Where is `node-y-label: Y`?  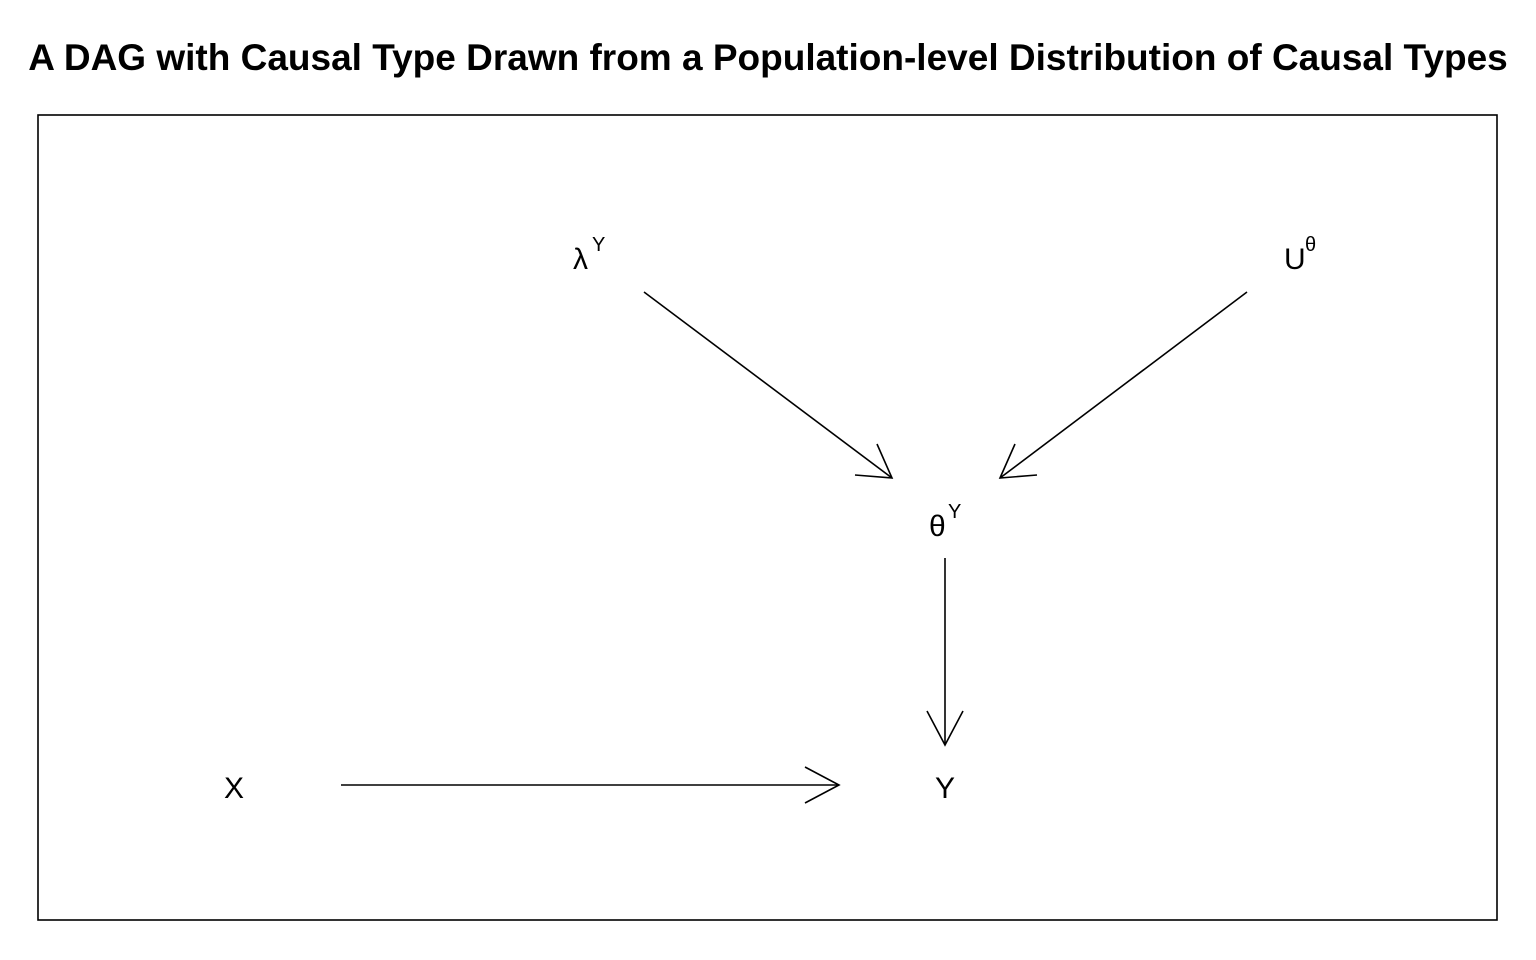
node-y-label: Y is located at coordinates (945, 788).